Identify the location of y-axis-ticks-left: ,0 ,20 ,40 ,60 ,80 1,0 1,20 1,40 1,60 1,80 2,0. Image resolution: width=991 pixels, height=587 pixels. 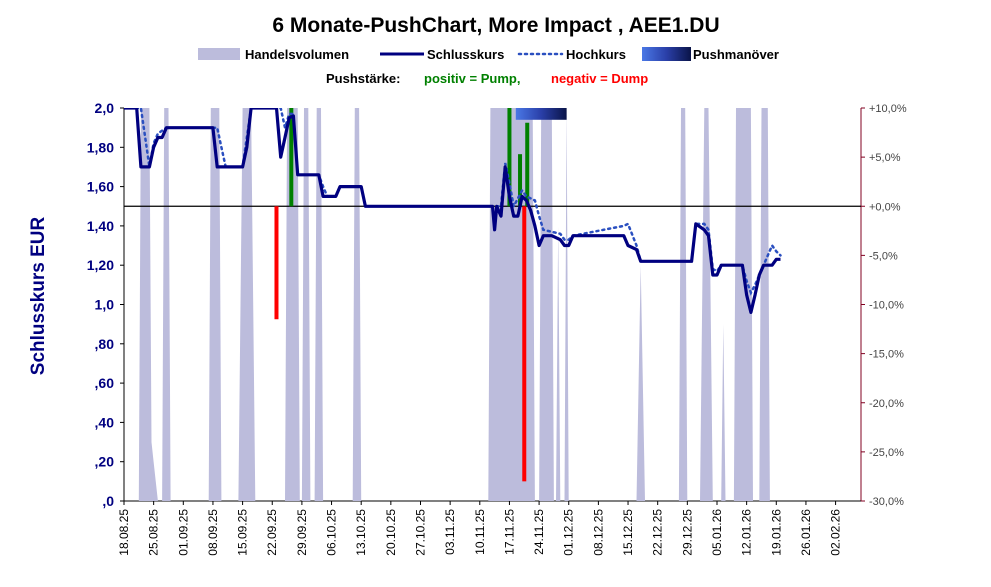
(105, 304).